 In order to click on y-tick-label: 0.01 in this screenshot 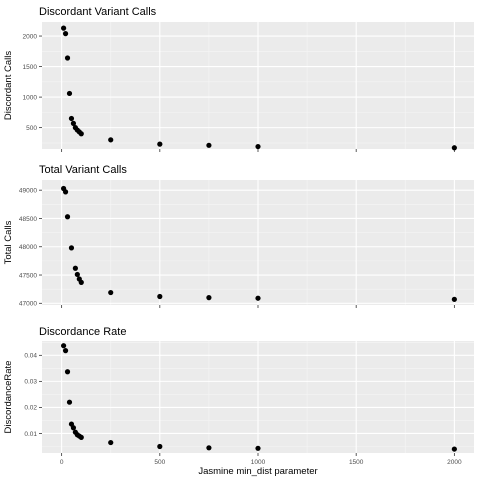, I will do `click(30, 434)`.